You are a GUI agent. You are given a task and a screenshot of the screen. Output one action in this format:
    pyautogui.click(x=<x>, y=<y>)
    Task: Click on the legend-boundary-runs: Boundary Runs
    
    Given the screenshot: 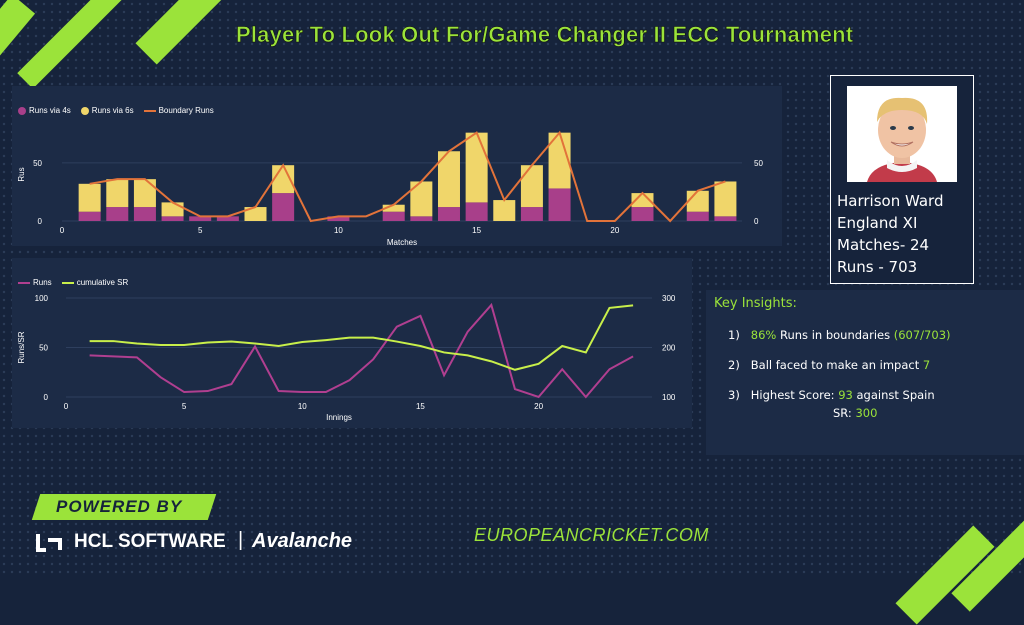 What is the action you would take?
    pyautogui.click(x=178, y=110)
    